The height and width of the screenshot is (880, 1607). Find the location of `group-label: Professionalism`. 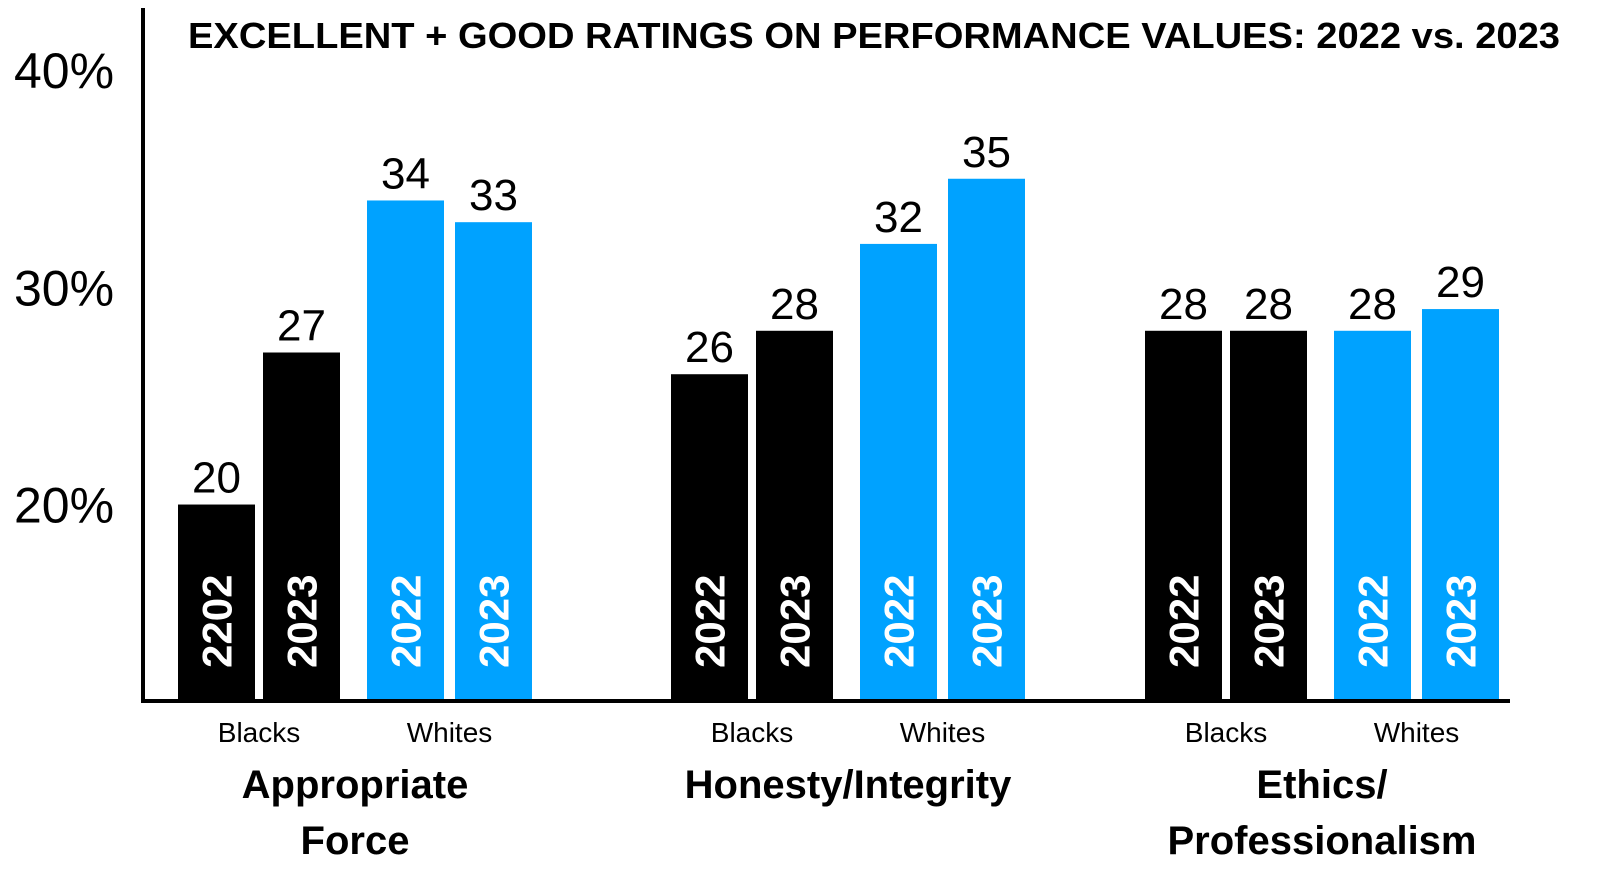

group-label: Professionalism is located at coordinates (1321, 841).